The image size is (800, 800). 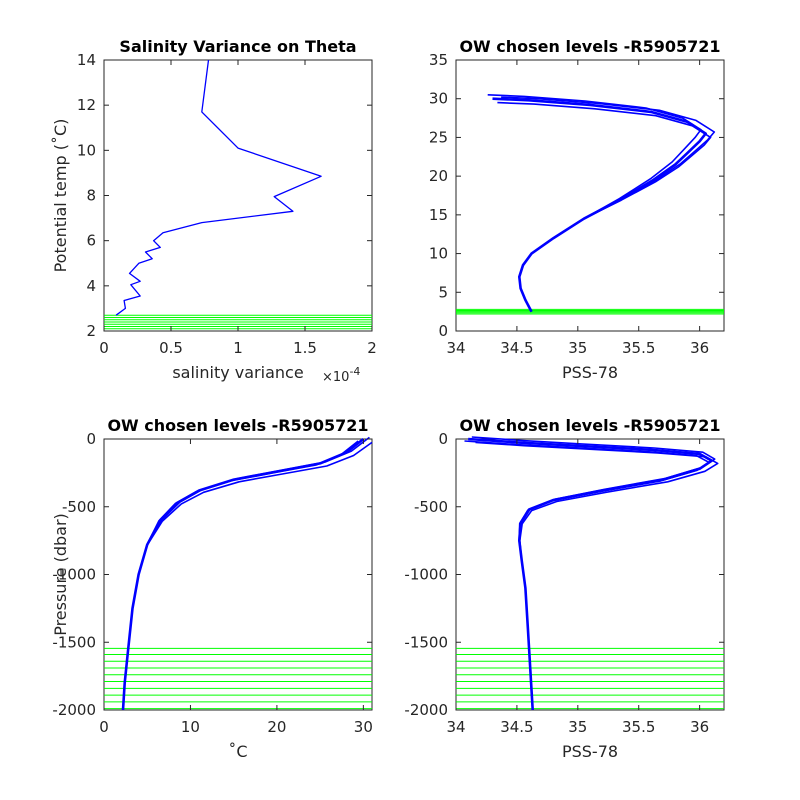 What do you see at coordinates (276, 727) in the screenshot?
I see `x-tick-label: 20` at bounding box center [276, 727].